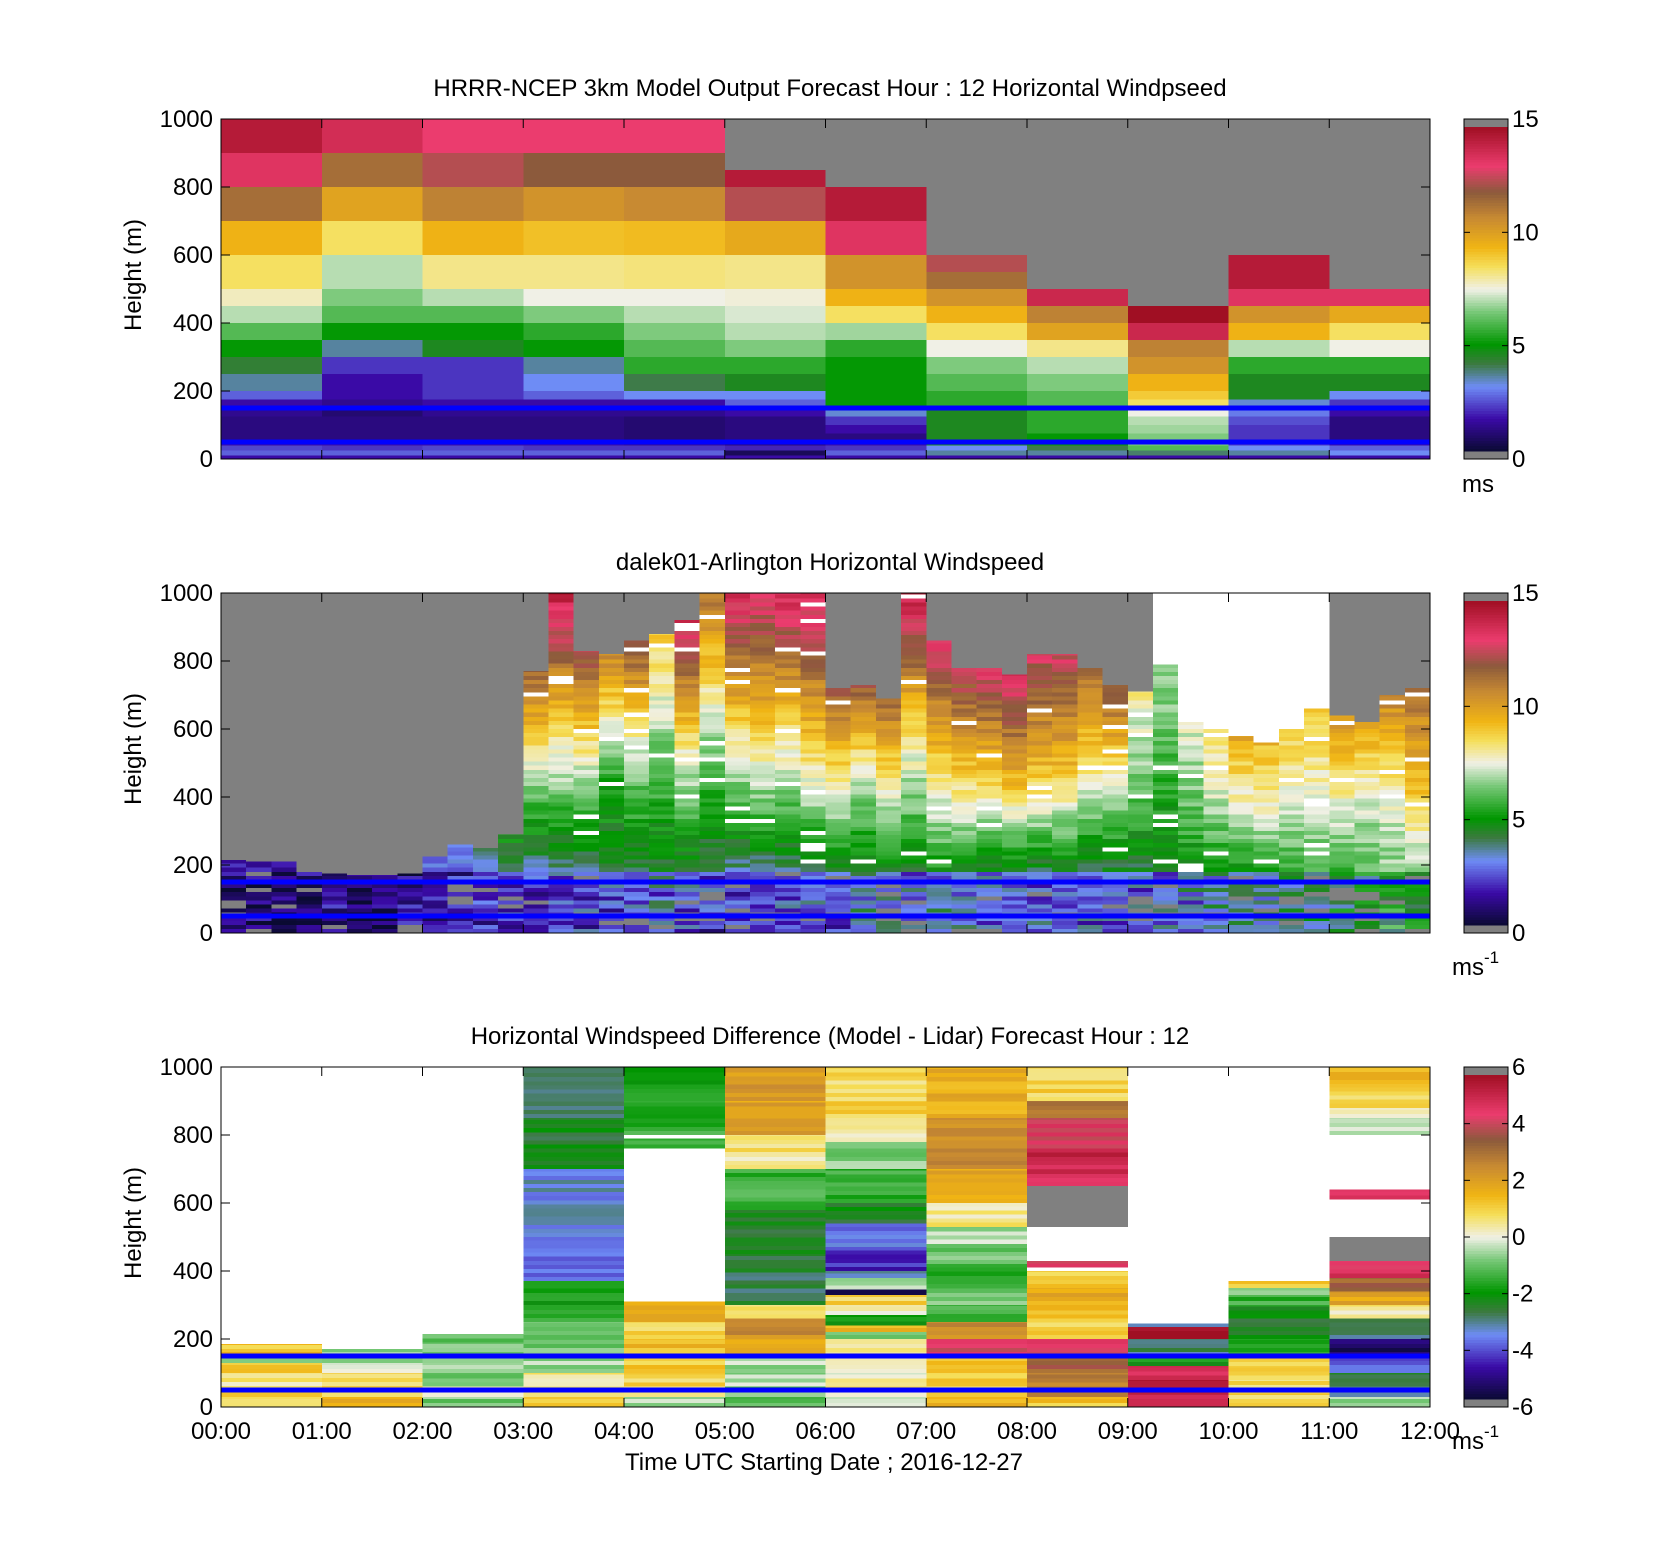 The width and height of the screenshot is (1680, 1561). What do you see at coordinates (193, 729) in the screenshot?
I see `y-tick-label: 600` at bounding box center [193, 729].